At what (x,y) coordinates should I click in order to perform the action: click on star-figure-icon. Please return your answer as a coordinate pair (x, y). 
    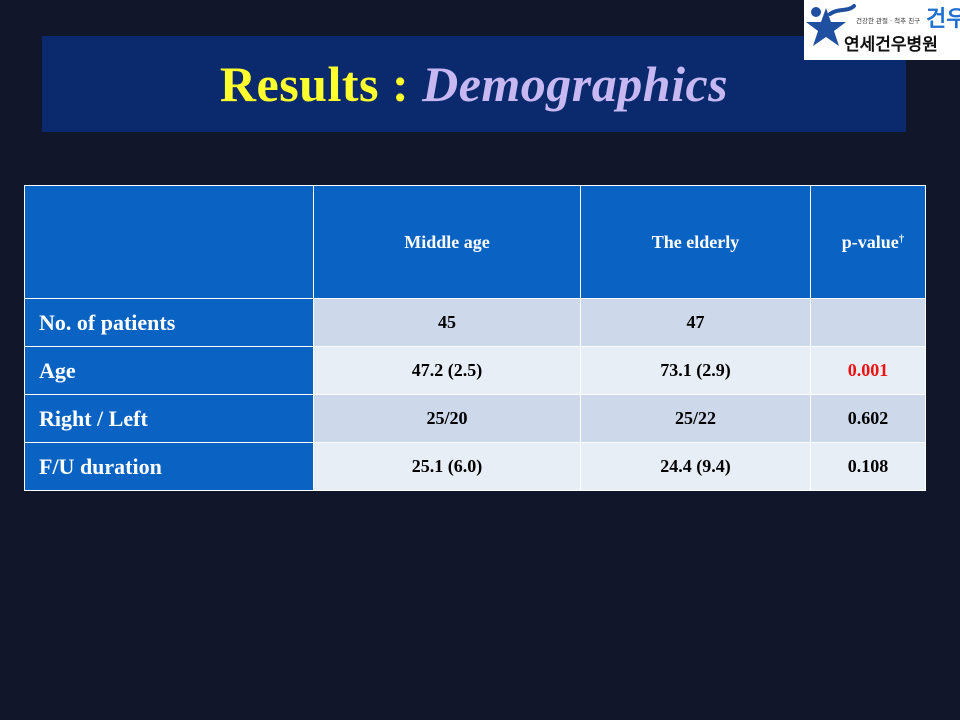
    Looking at the image, I should click on (831, 25).